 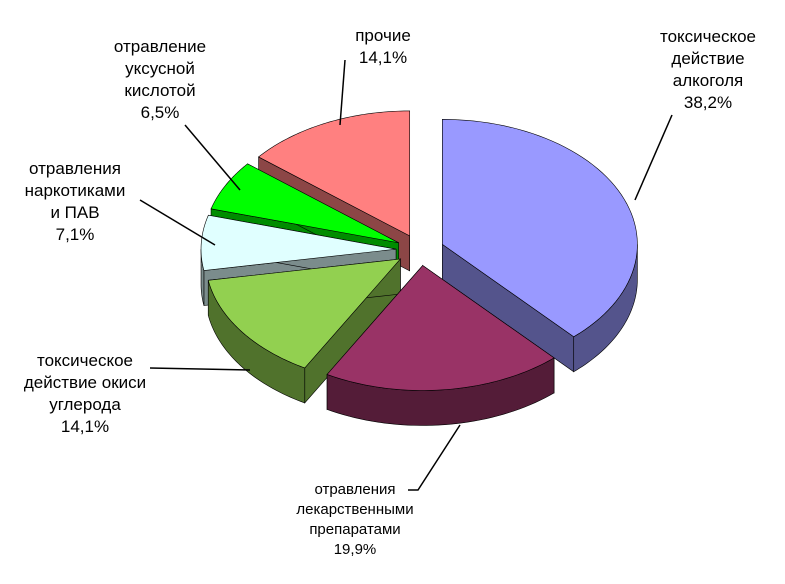 What do you see at coordinates (708, 58) in the screenshot?
I see `category-label: токсическое действие алкоголя` at bounding box center [708, 58].